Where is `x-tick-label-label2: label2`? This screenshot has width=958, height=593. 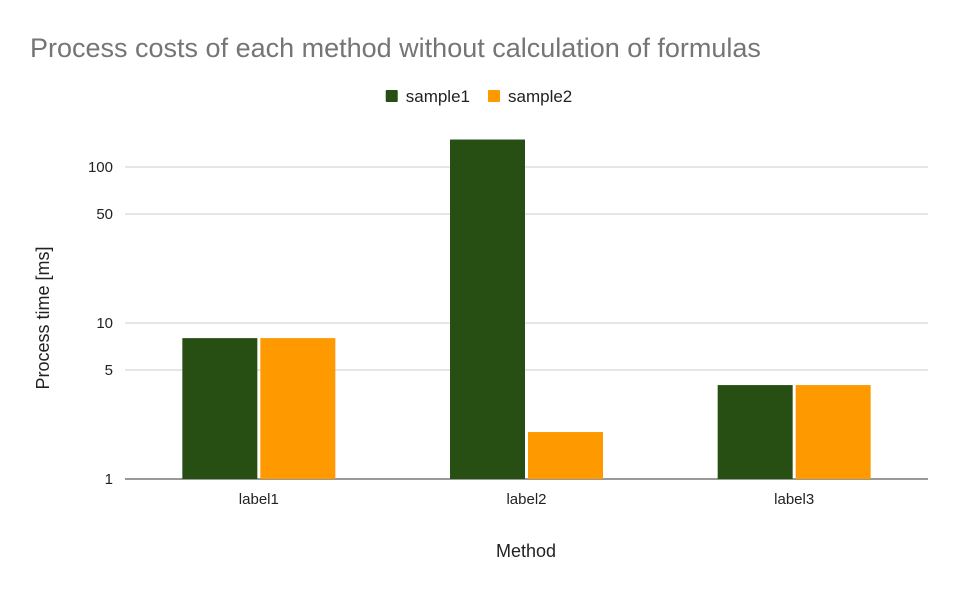 x-tick-label-label2: label2 is located at coordinates (526, 499).